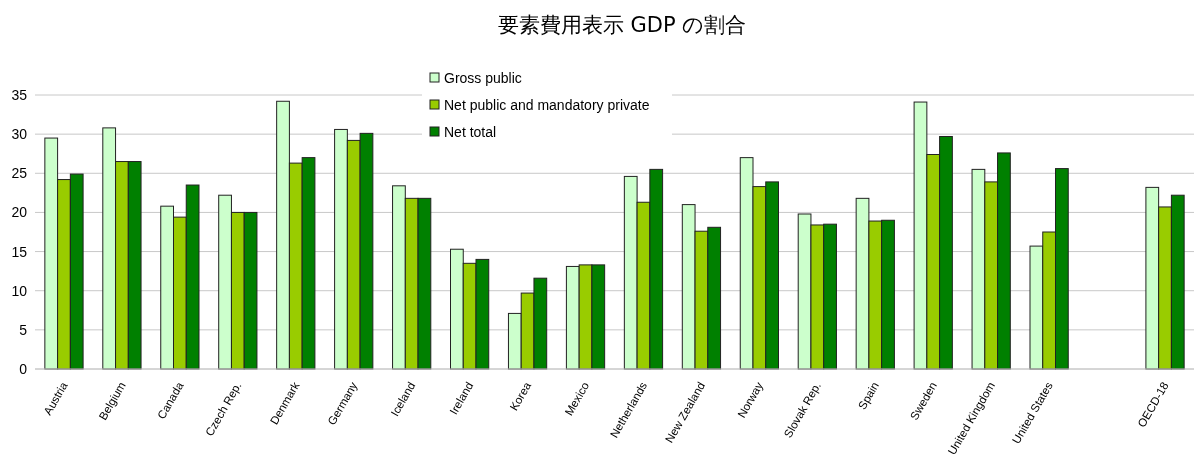 This screenshot has height=466, width=1204. What do you see at coordinates (23, 369) in the screenshot?
I see `y-tick-label: 0` at bounding box center [23, 369].